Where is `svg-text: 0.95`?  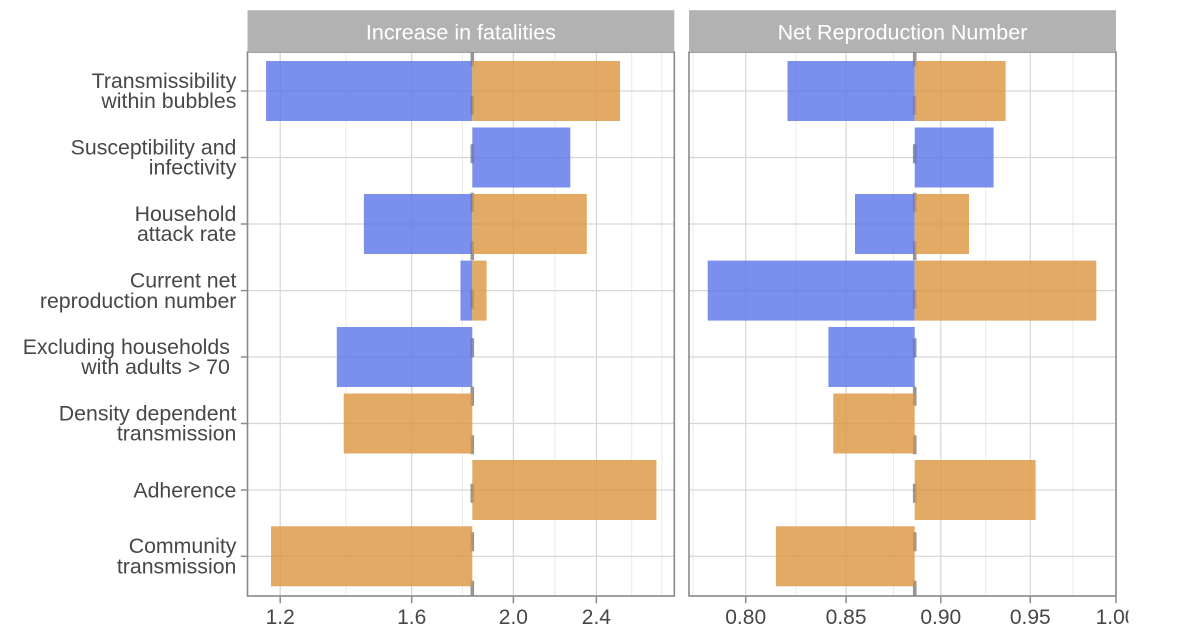
svg-text: 0.95 is located at coordinates (1030, 617).